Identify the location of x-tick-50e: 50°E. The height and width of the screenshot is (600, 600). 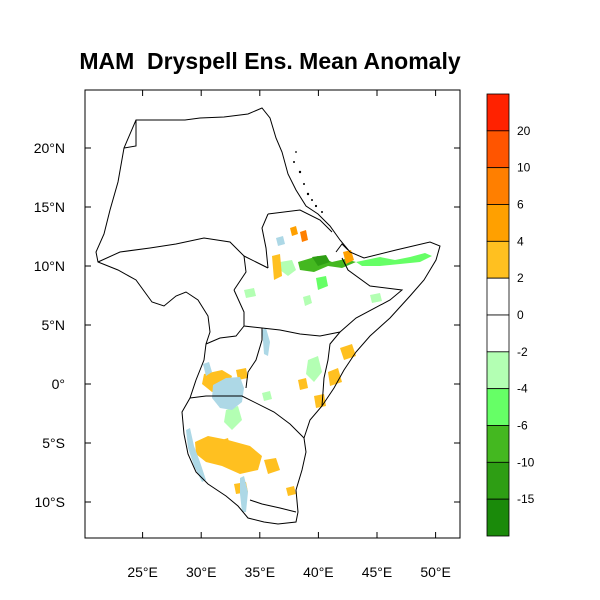
(435, 572).